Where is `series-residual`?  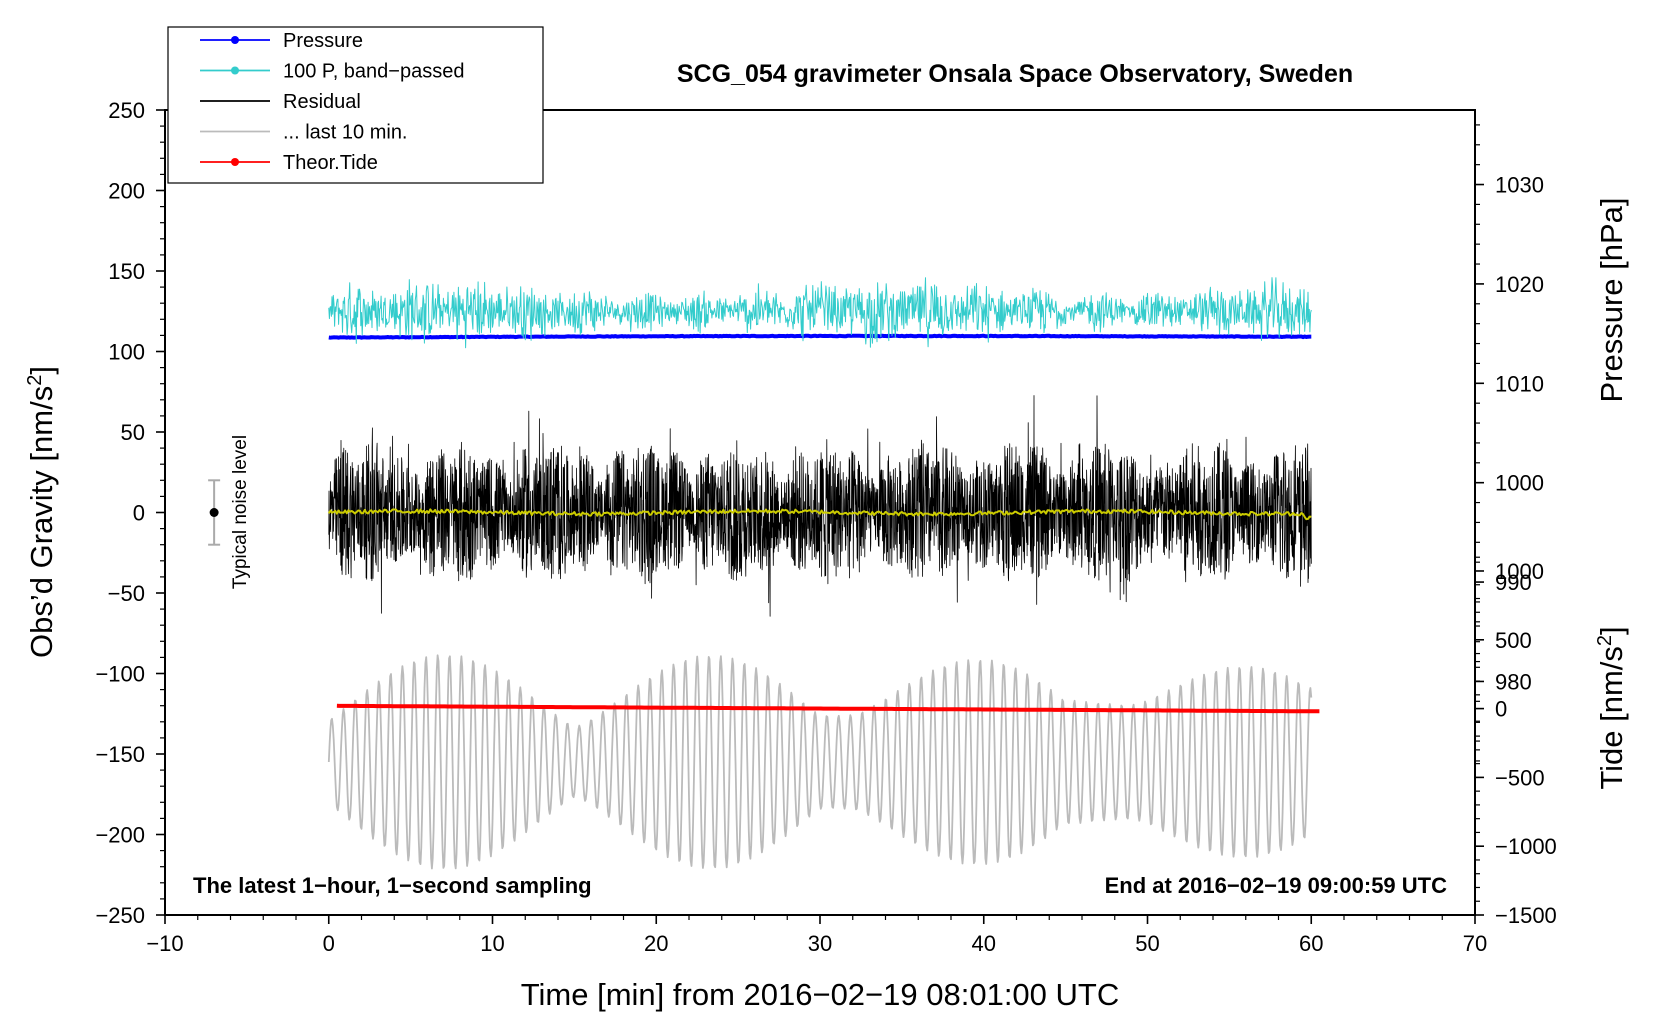 series-residual is located at coordinates (820, 506).